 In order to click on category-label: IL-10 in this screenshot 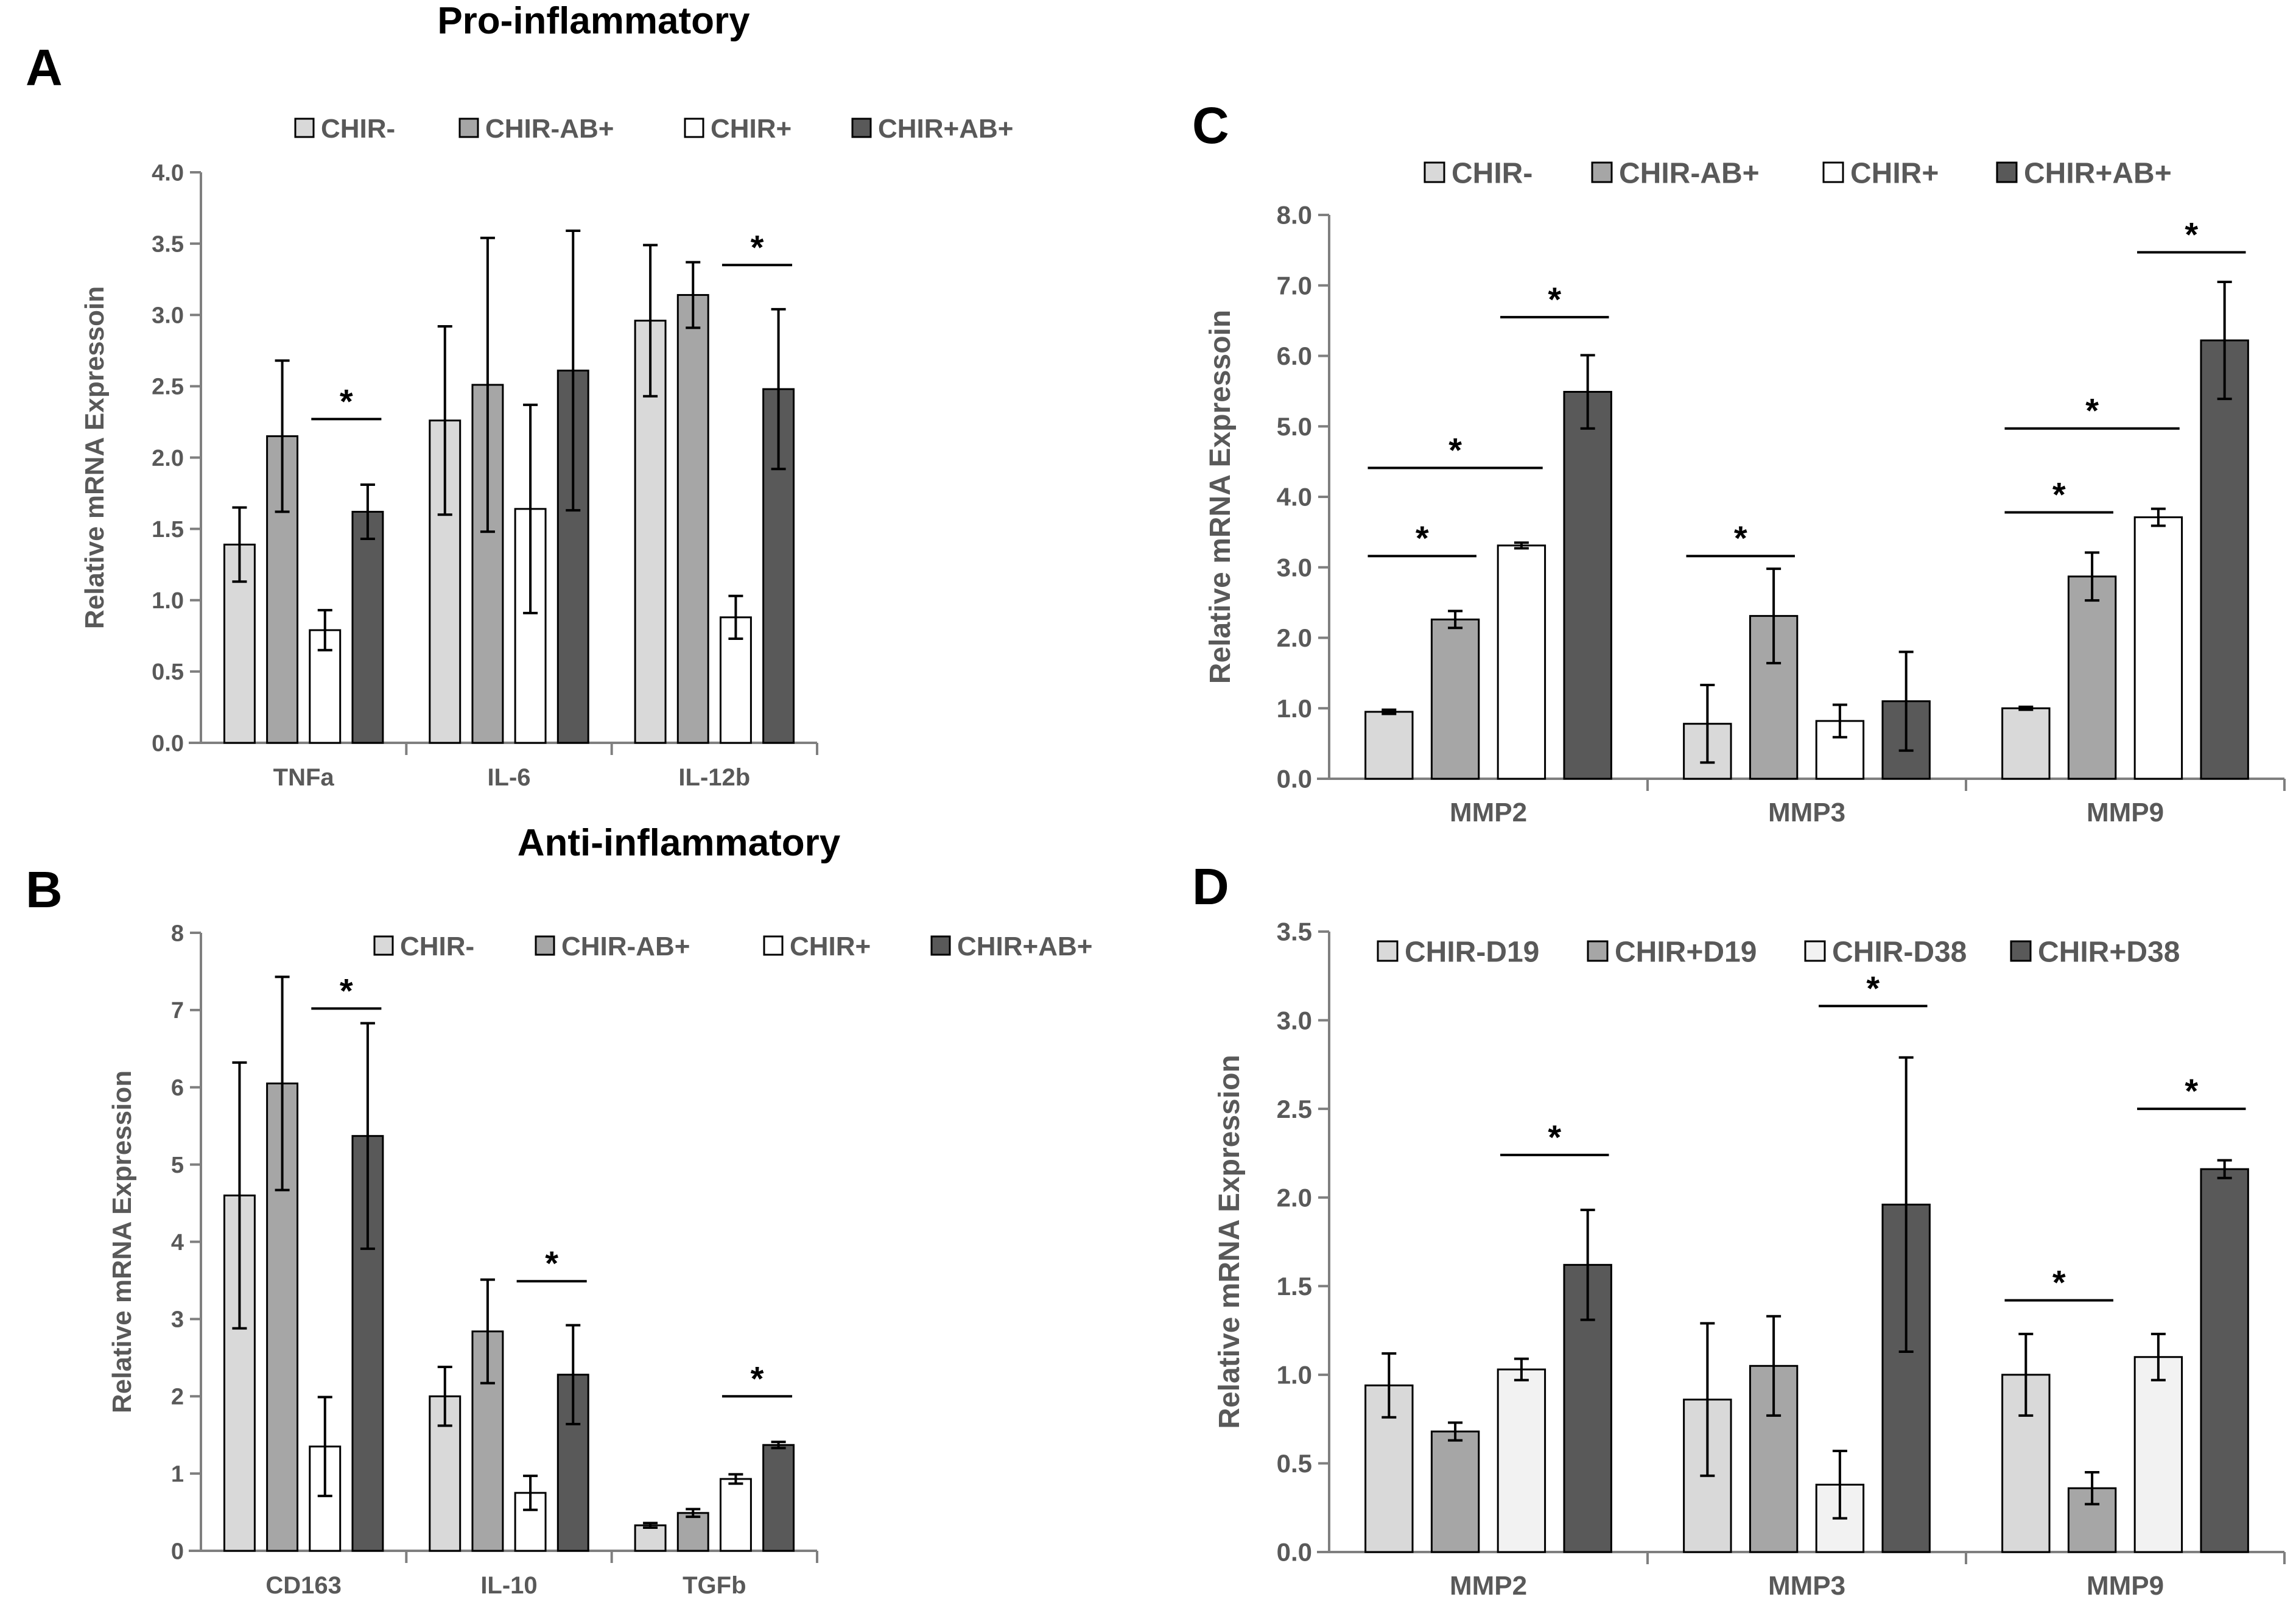, I will do `click(509, 1585)`.